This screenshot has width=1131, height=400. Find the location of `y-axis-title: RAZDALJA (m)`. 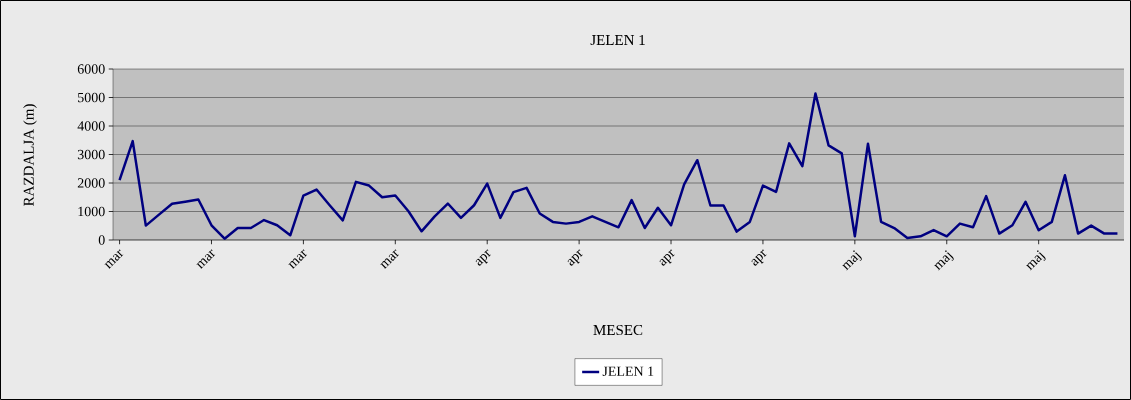

y-axis-title: RAZDALJA (m) is located at coordinates (30, 155).